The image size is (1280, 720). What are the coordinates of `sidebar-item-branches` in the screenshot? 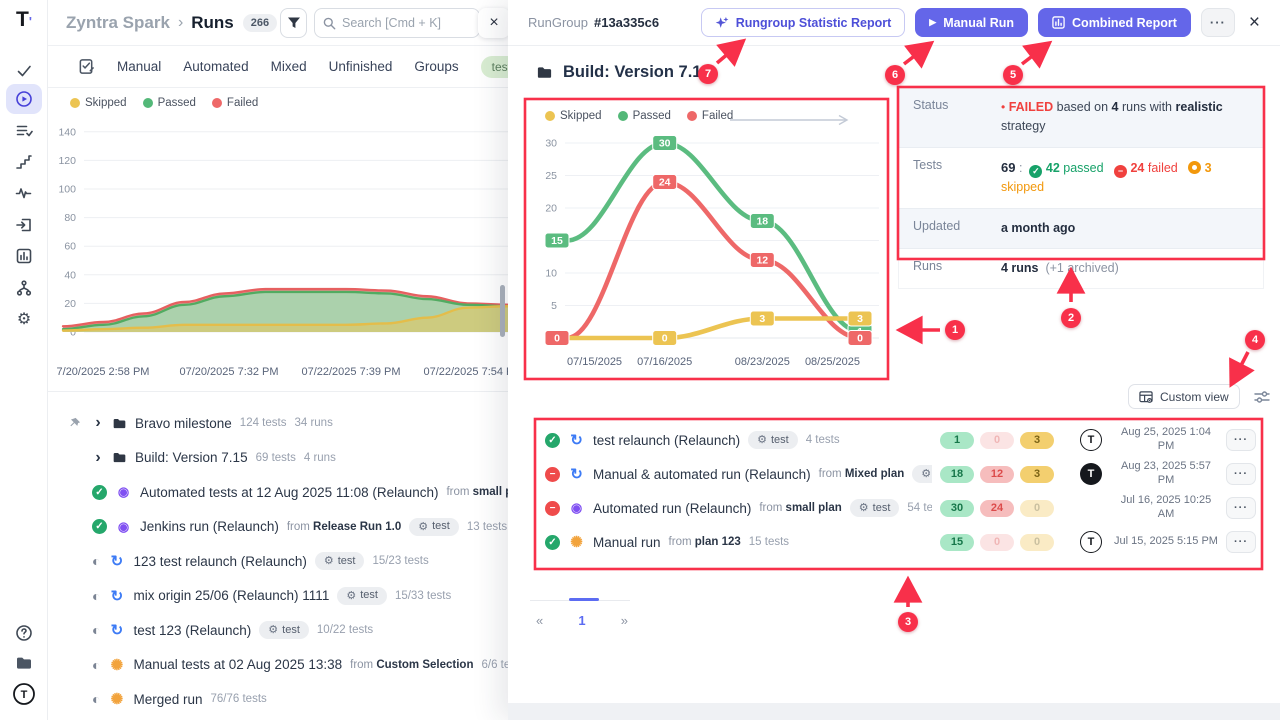 It's located at (24, 288).